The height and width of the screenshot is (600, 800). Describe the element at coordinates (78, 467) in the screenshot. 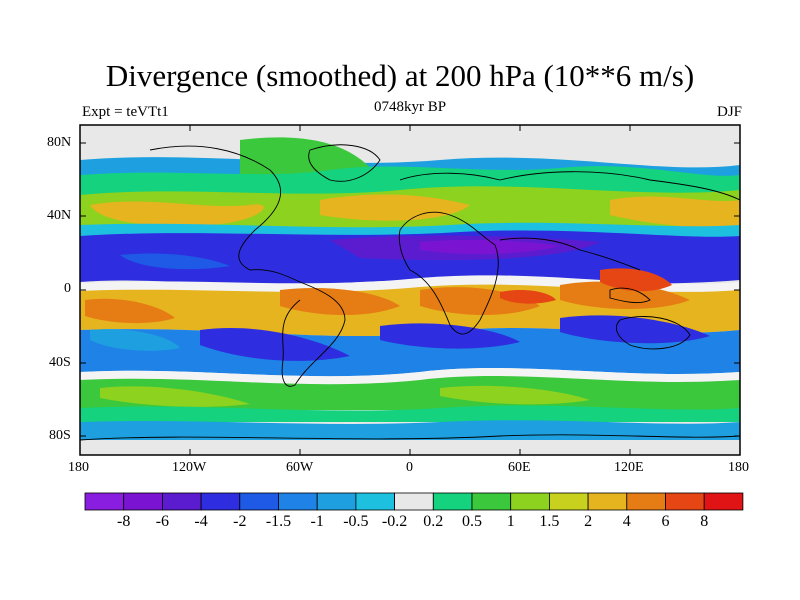

I see `lon-label-180w: 180` at that location.